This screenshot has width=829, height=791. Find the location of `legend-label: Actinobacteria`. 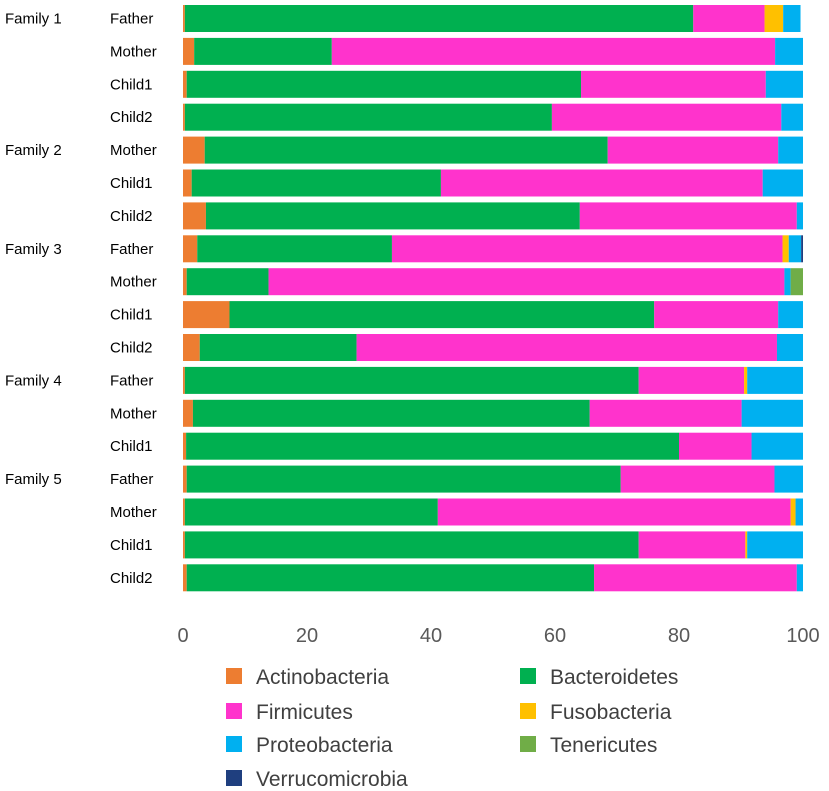

legend-label: Actinobacteria is located at coordinates (322, 677).